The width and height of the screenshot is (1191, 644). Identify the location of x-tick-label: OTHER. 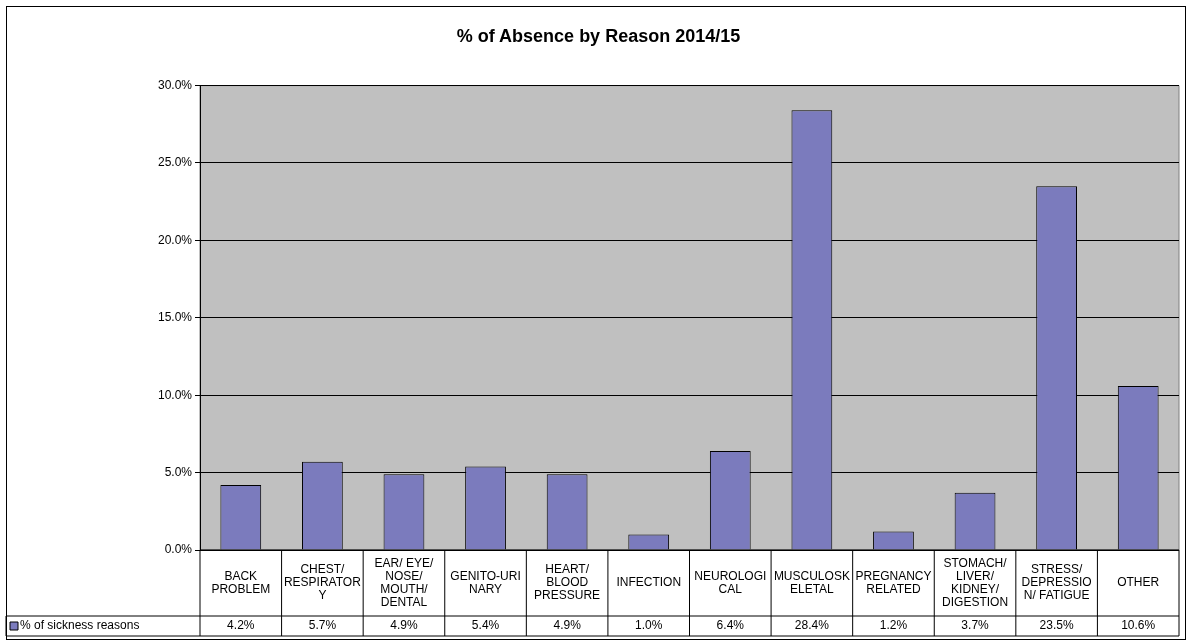
(1138, 582).